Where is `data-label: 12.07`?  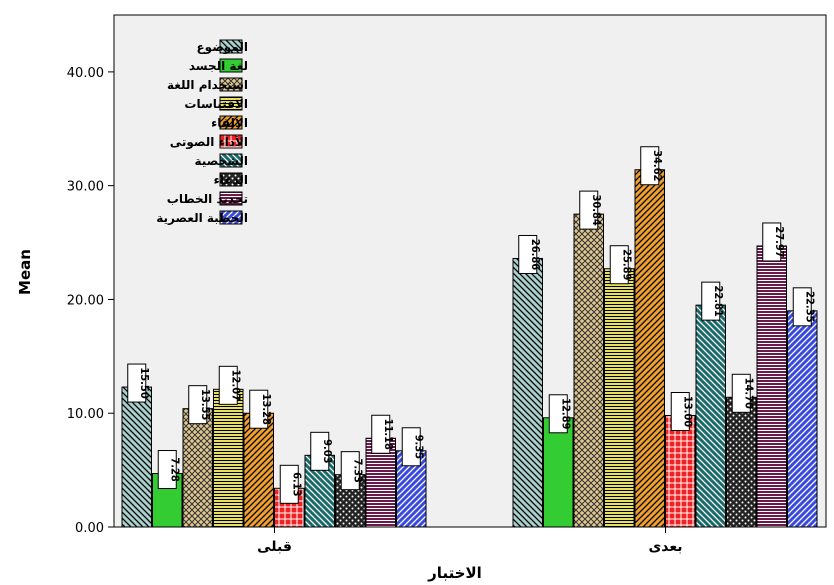 data-label: 12.07 is located at coordinates (230, 385).